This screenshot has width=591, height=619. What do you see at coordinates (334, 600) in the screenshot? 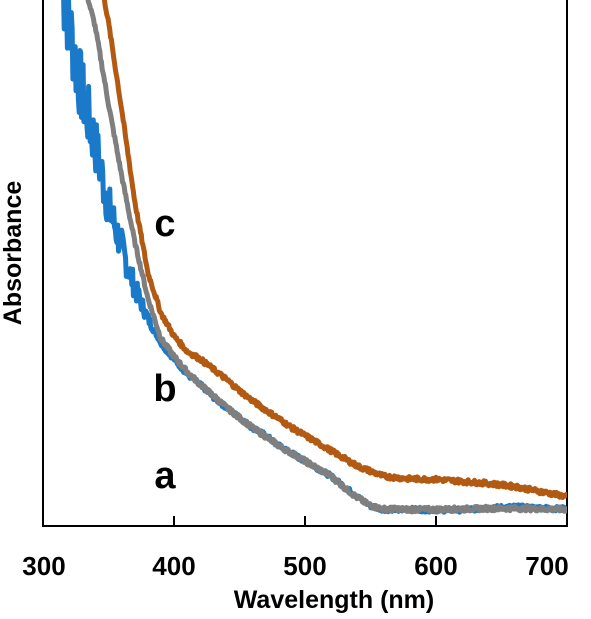
I see `x-axis-title: Wavelength (nm)` at bounding box center [334, 600].